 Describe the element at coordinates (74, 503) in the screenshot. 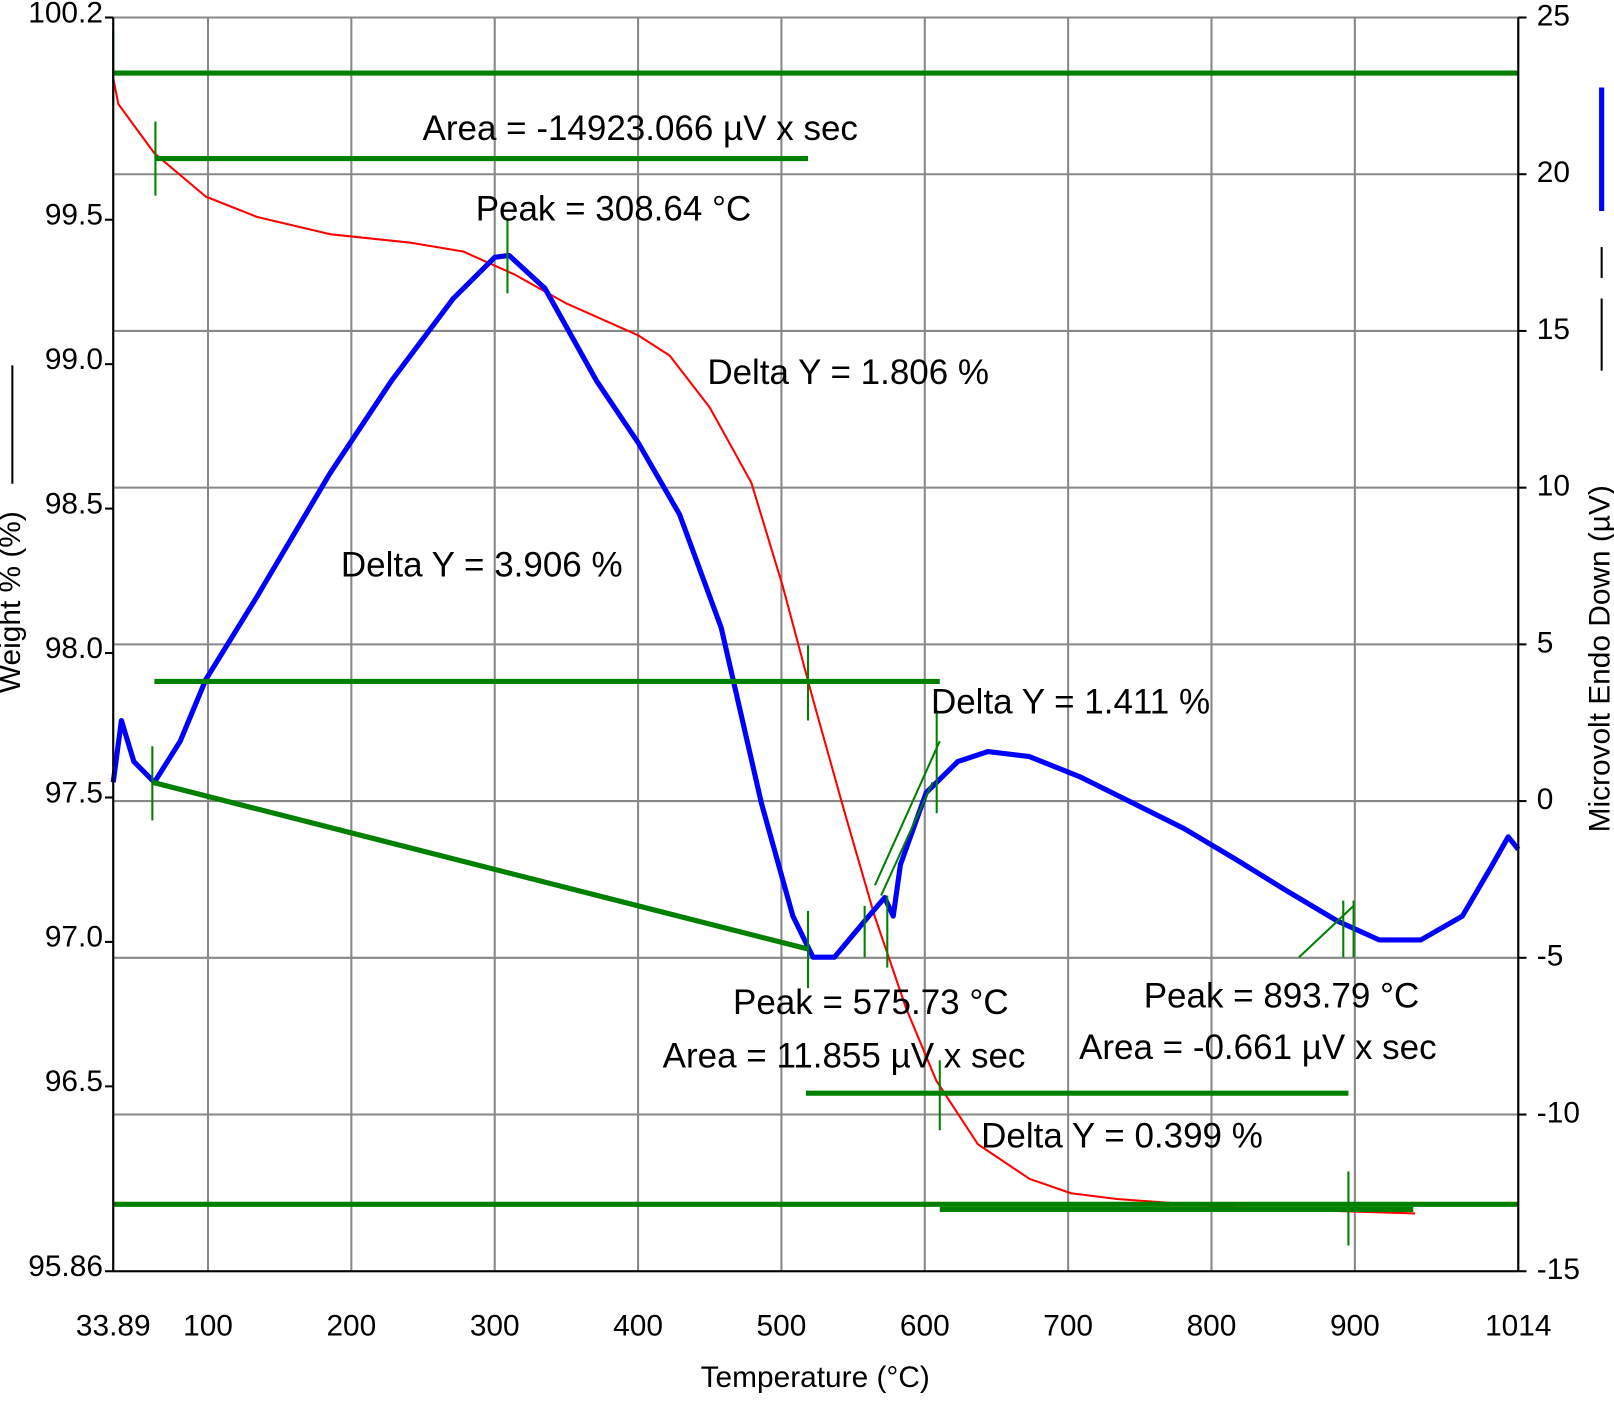

I see `y-tick-label: 98.5` at that location.